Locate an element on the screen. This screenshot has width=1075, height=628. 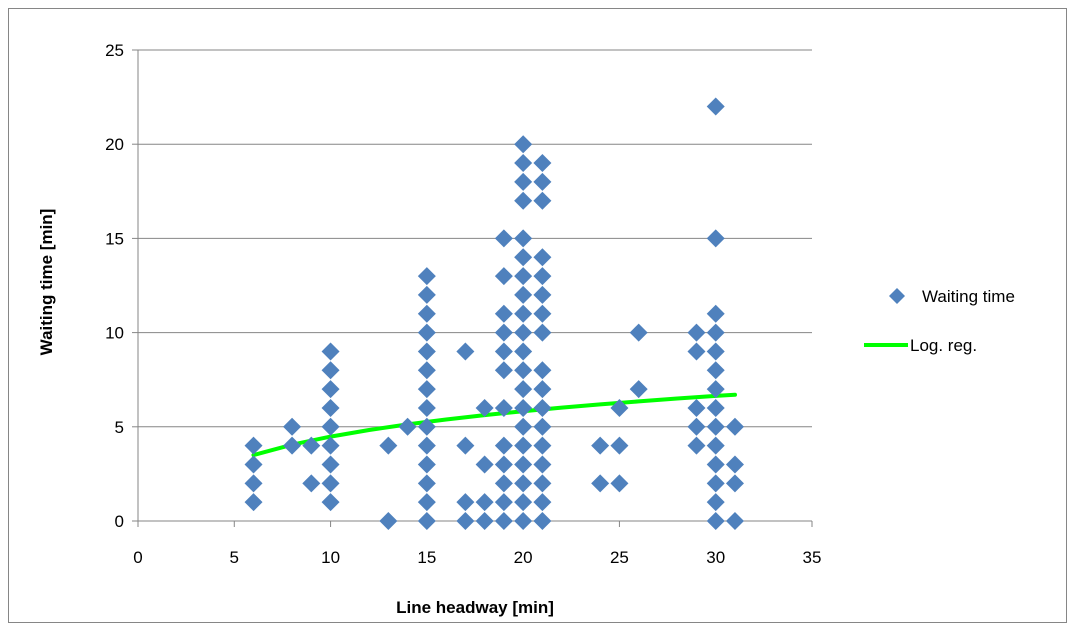
y-tick-label-25: 25 is located at coordinates (114, 50).